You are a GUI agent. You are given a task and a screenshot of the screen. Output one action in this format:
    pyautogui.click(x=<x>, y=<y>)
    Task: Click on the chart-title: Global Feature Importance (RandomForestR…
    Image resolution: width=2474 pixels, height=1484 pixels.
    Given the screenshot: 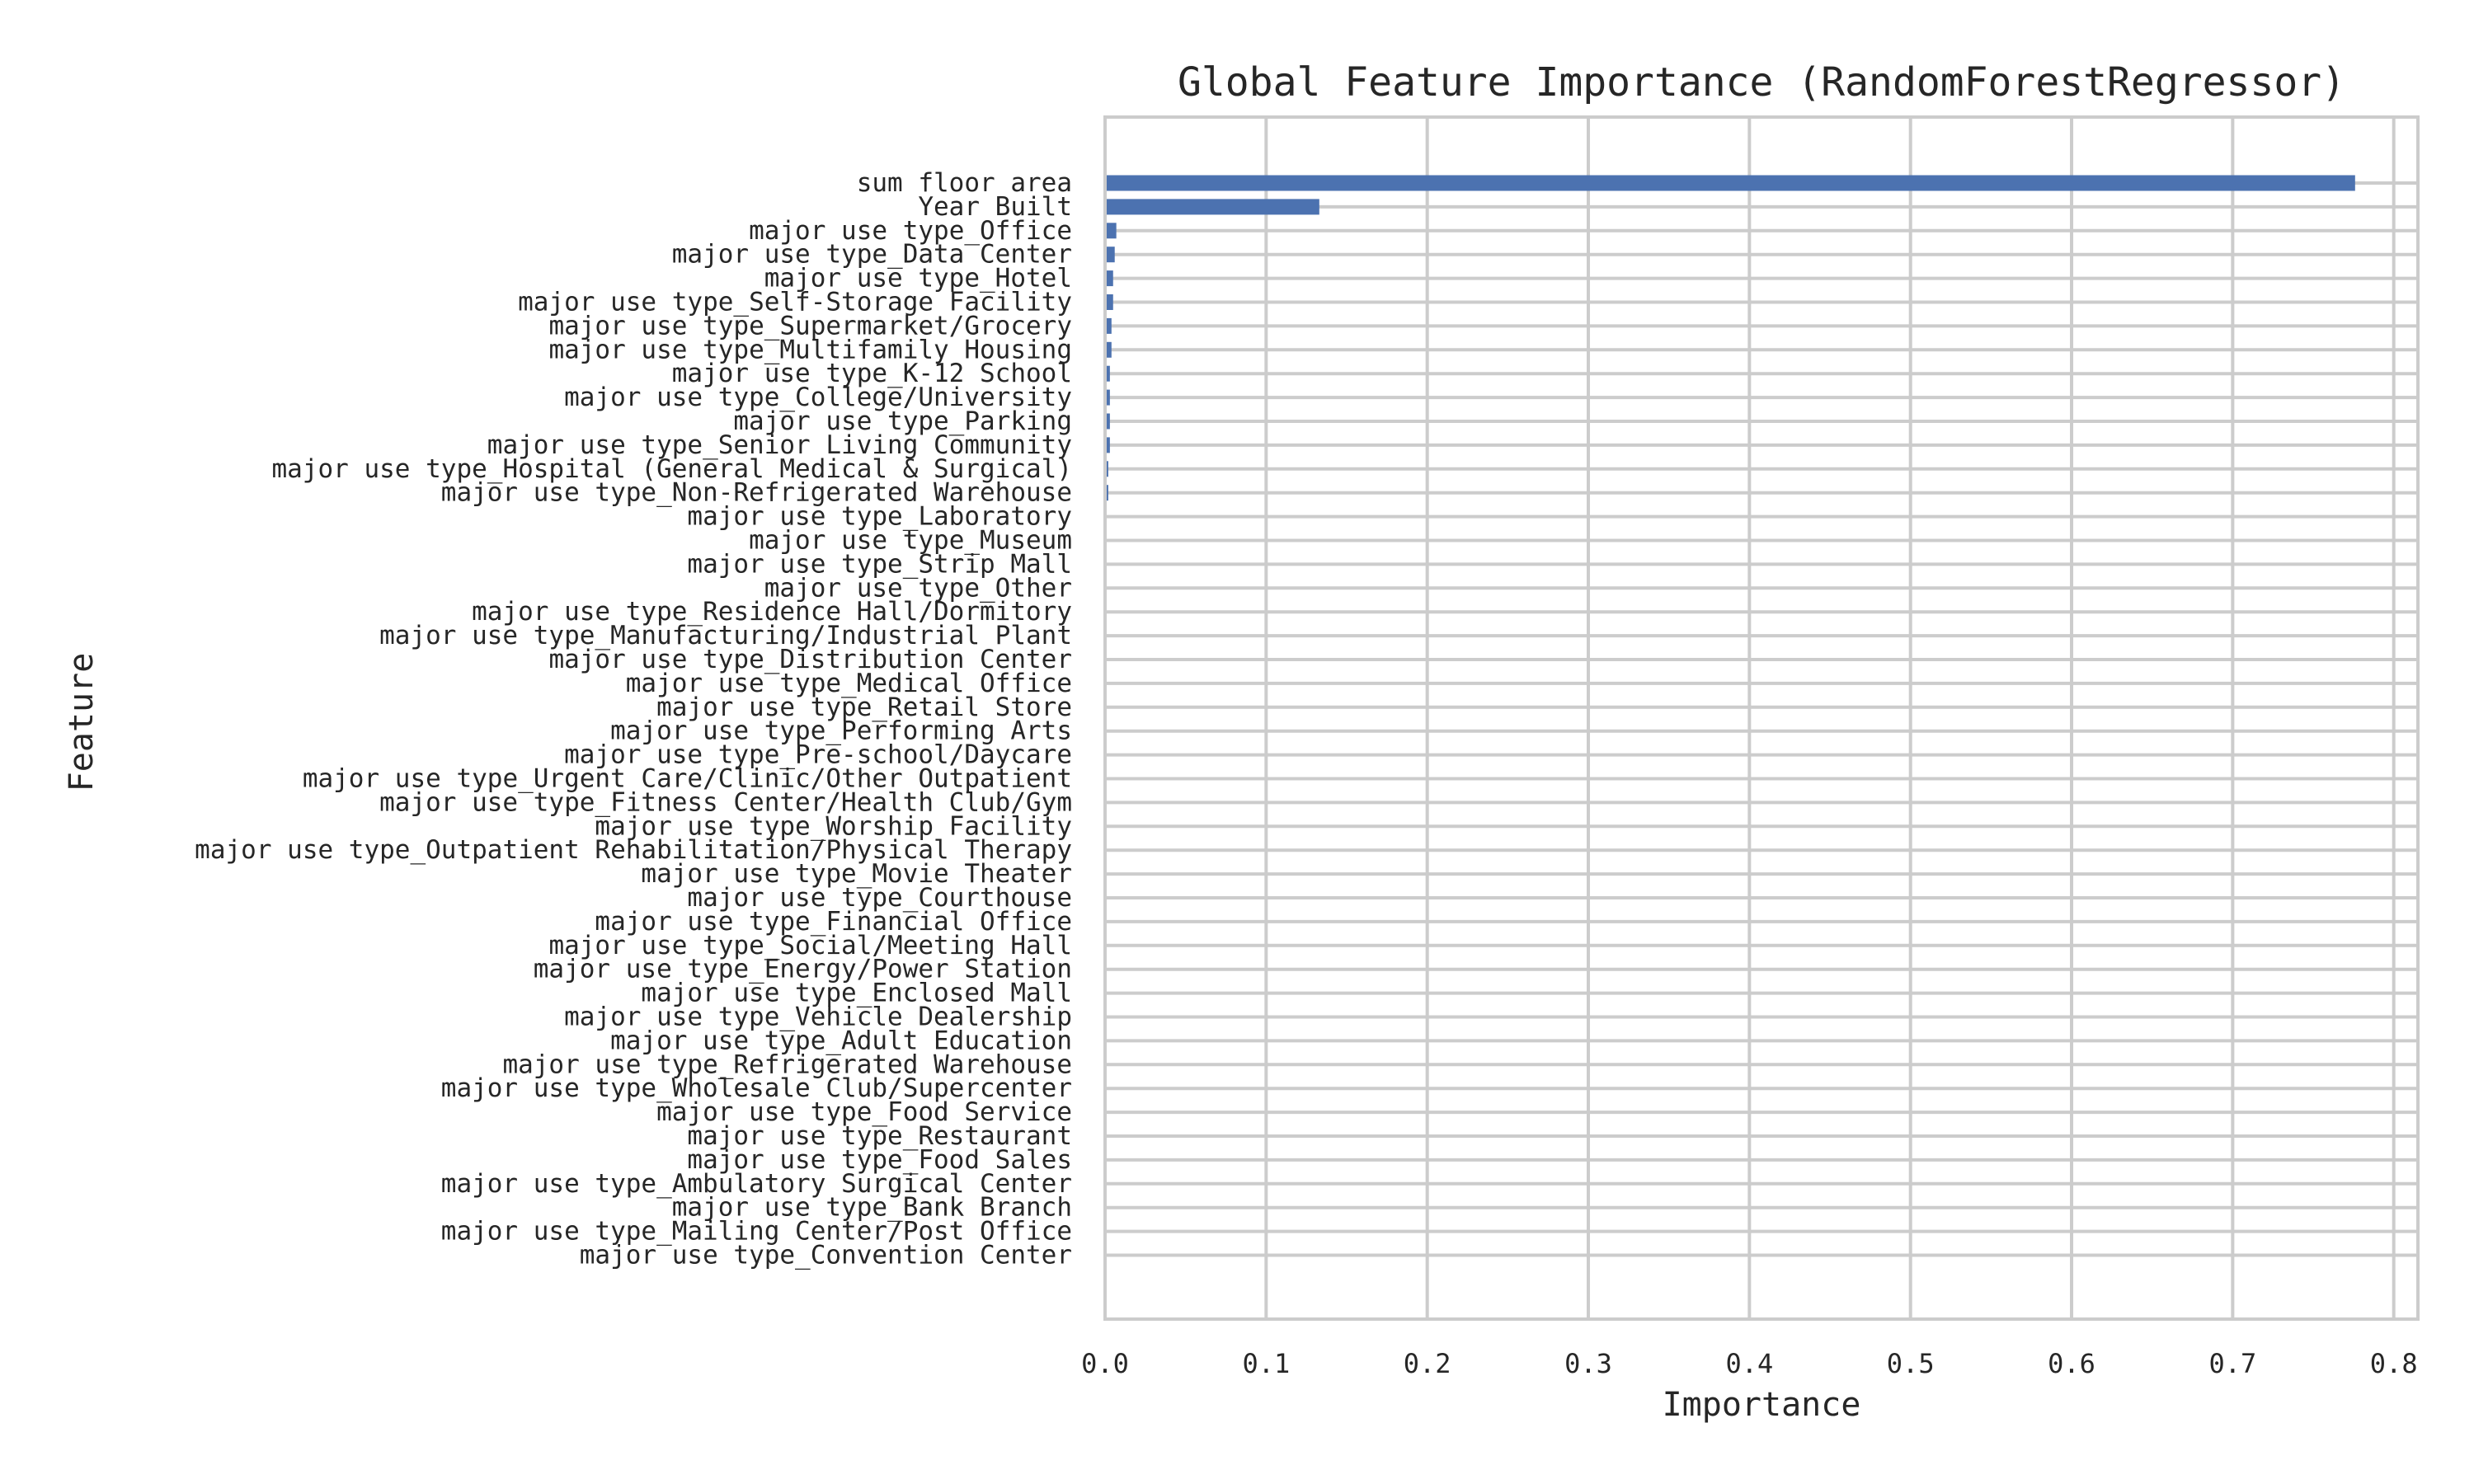 What is the action you would take?
    pyautogui.click(x=1761, y=82)
    